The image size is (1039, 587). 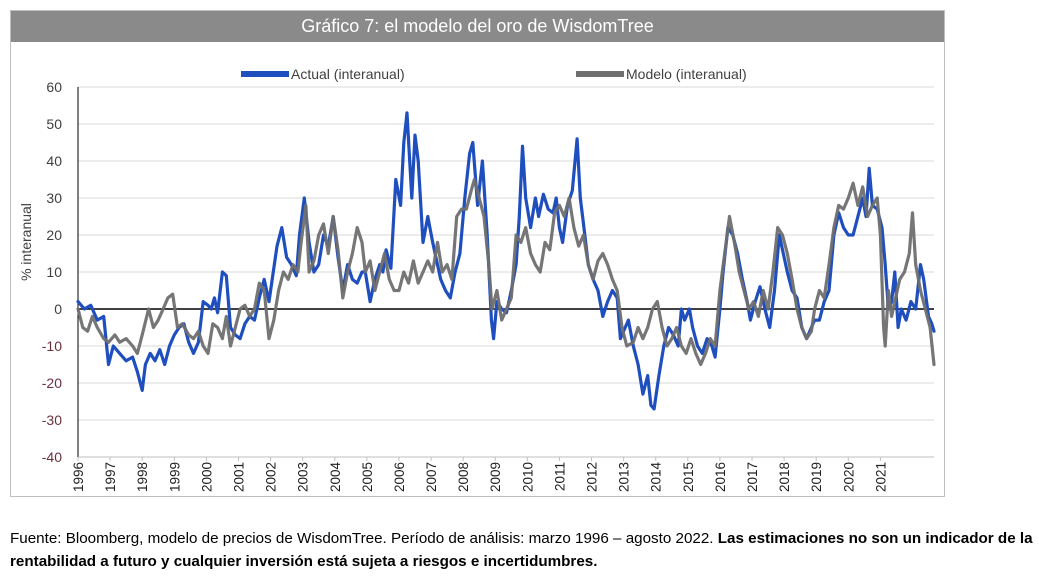 What do you see at coordinates (367, 477) in the screenshot?
I see `x-tick-label: 2005` at bounding box center [367, 477].